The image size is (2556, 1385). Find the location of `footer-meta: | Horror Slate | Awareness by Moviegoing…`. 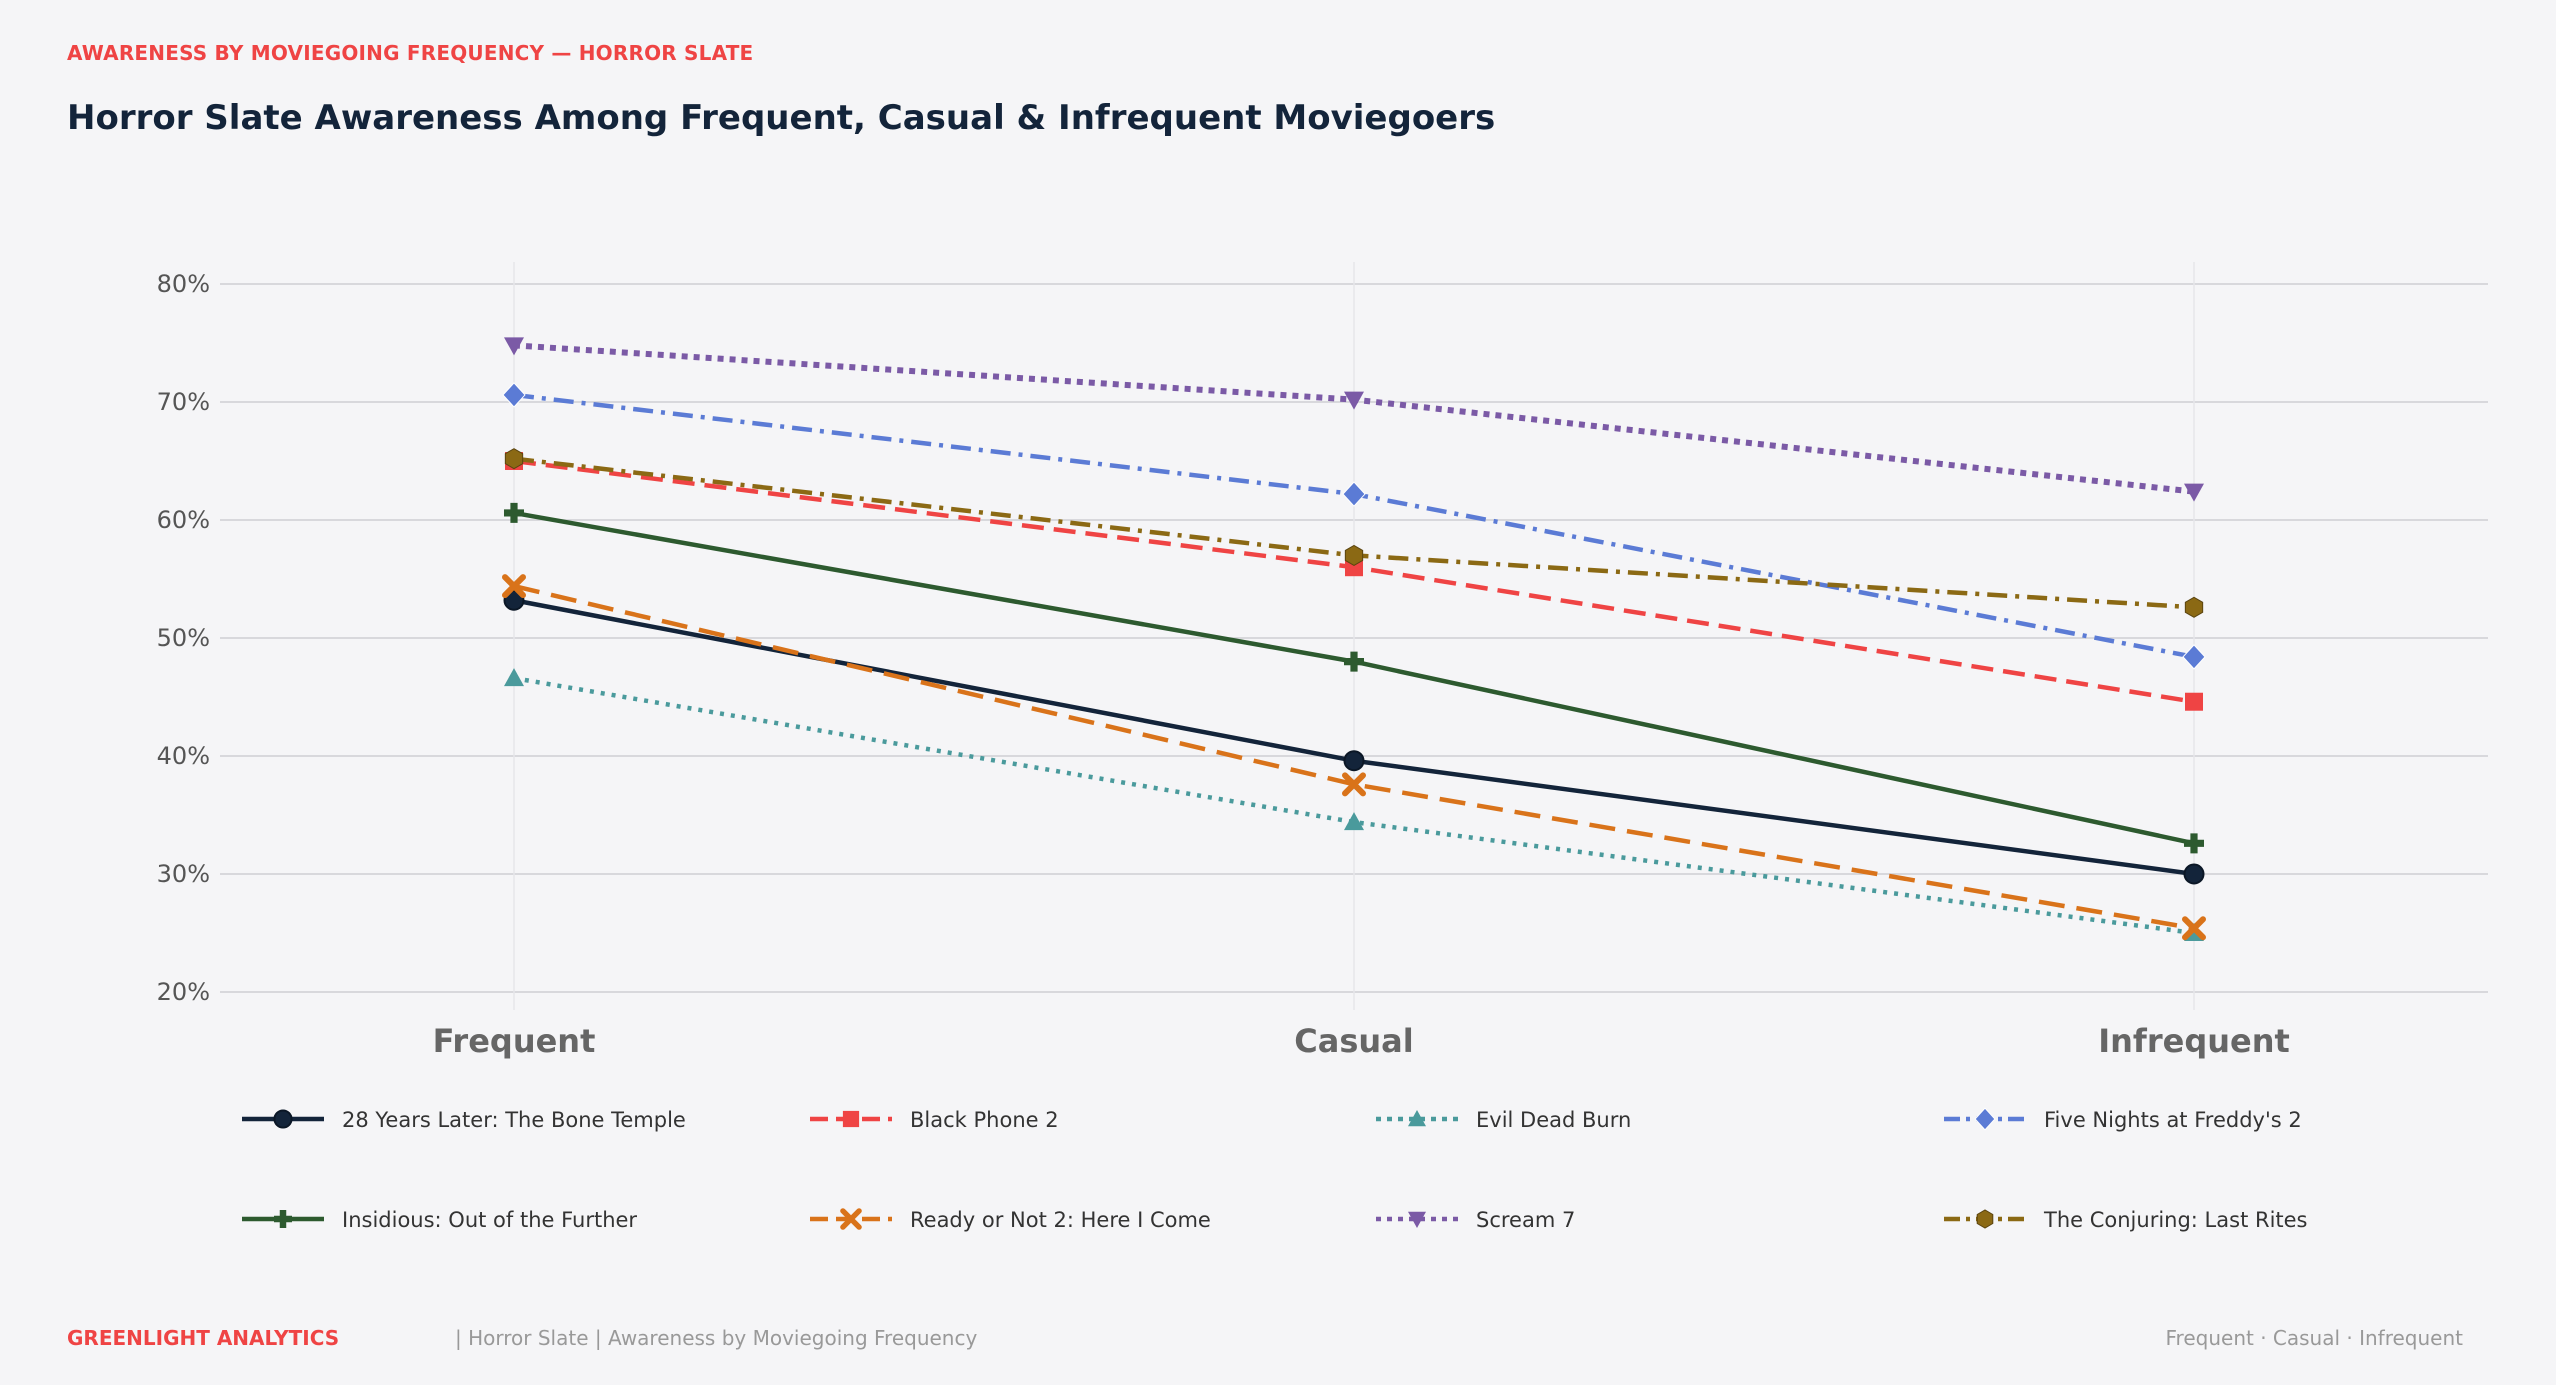

footer-meta: | Horror Slate | Awareness by Moviegoing… is located at coordinates (716, 1338).